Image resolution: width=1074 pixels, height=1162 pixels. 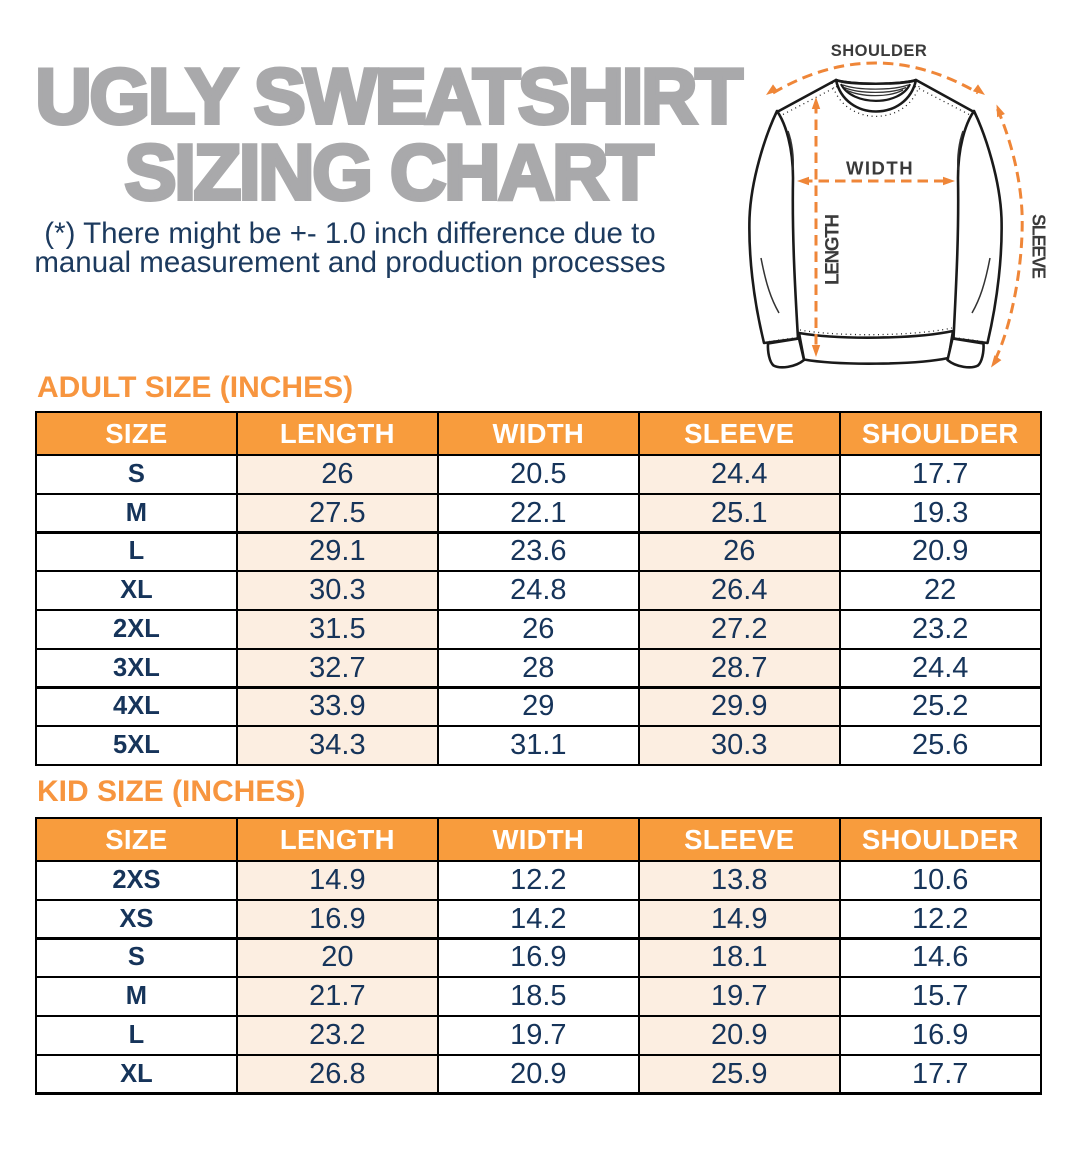 What do you see at coordinates (1039, 246) in the screenshot?
I see `svg-text: SLEEVE` at bounding box center [1039, 246].